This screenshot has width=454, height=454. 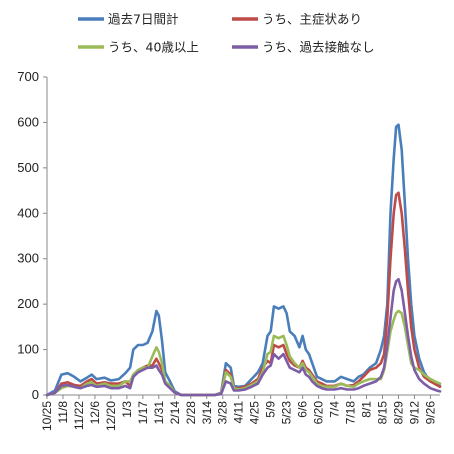 What do you see at coordinates (28, 212) in the screenshot?
I see `y-tick-label: 400` at bounding box center [28, 212].